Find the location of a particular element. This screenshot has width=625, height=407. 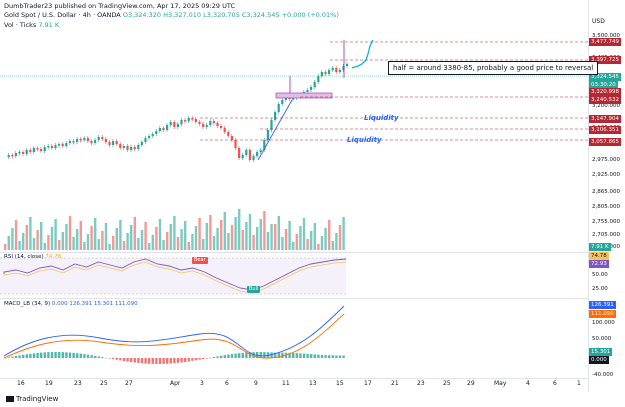

pane-separator-rsi is located at coordinates (294, 252).